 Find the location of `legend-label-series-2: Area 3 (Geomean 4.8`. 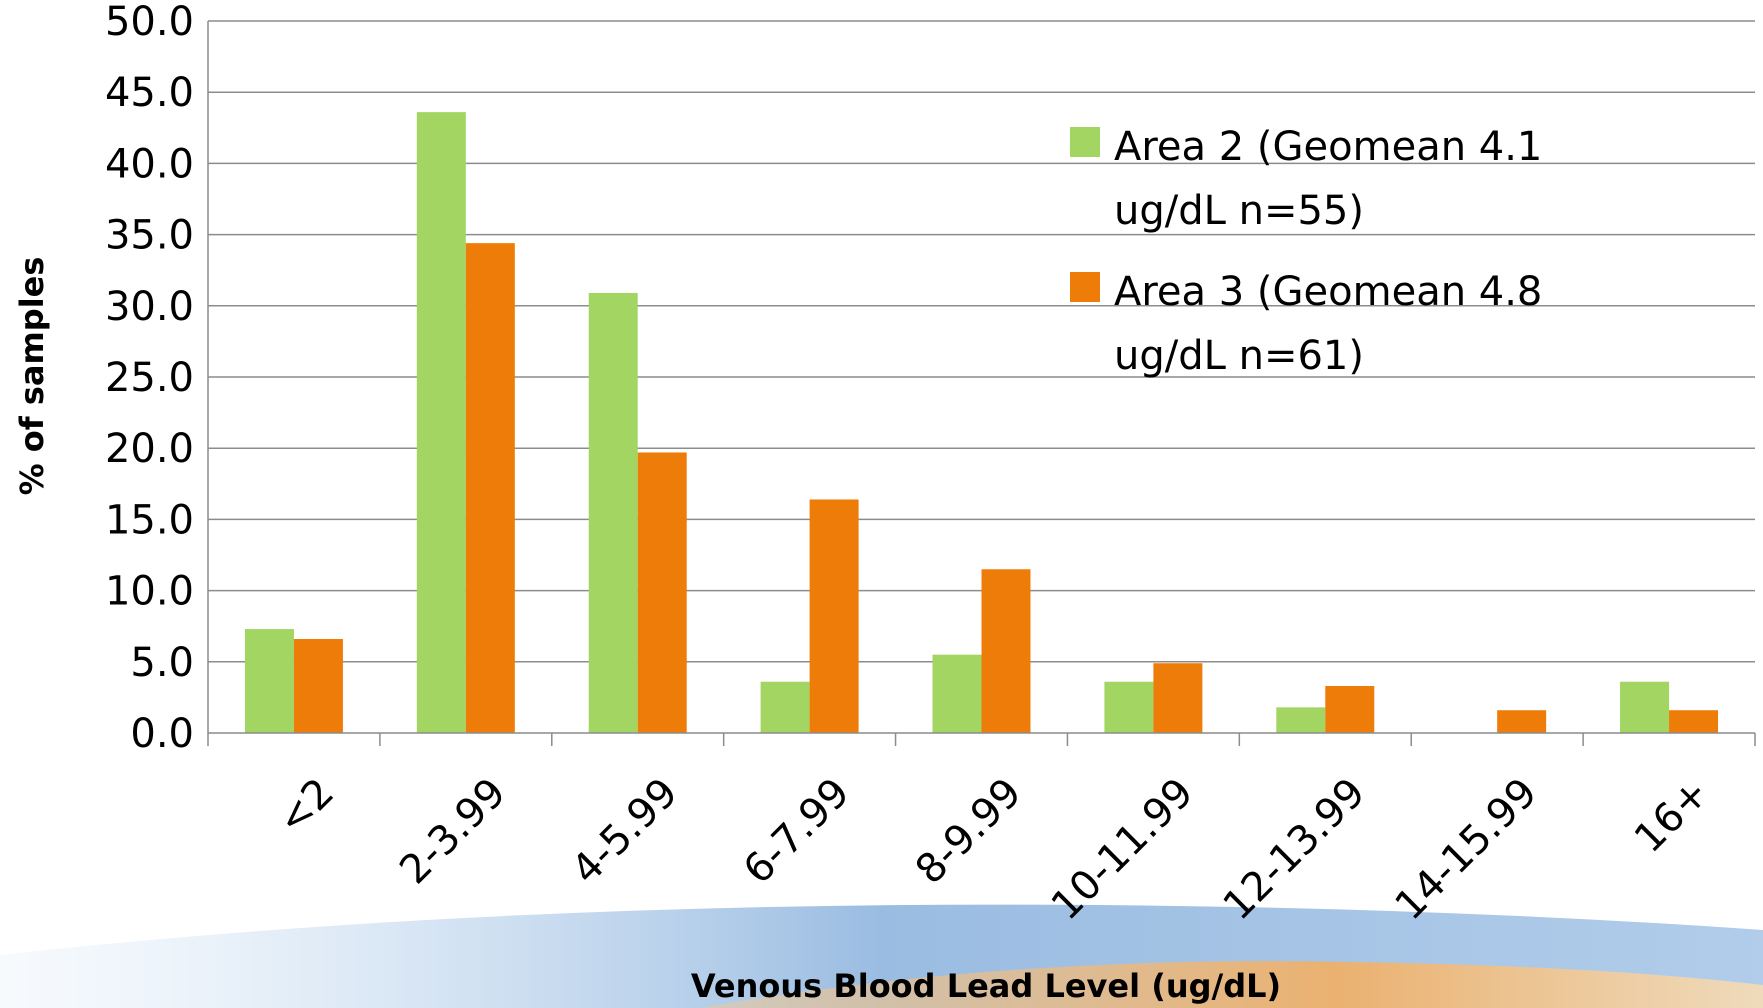

legend-label-series-2: Area 3 (Geomean 4.8 is located at coordinates (1328, 292).